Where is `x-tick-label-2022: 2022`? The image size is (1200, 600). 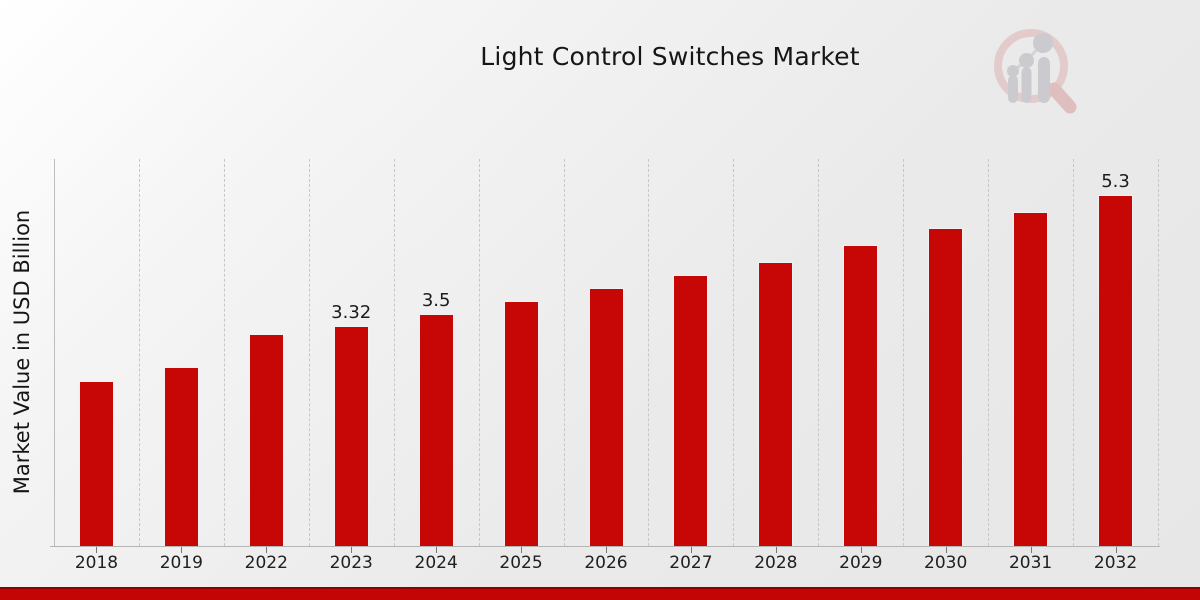
x-tick-label-2022: 2022 is located at coordinates (266, 563).